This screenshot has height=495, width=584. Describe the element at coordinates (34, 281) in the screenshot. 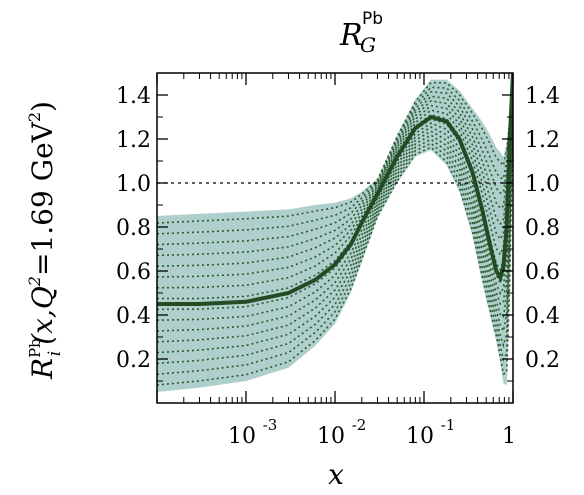

I see `y-title-sq: 2` at that location.